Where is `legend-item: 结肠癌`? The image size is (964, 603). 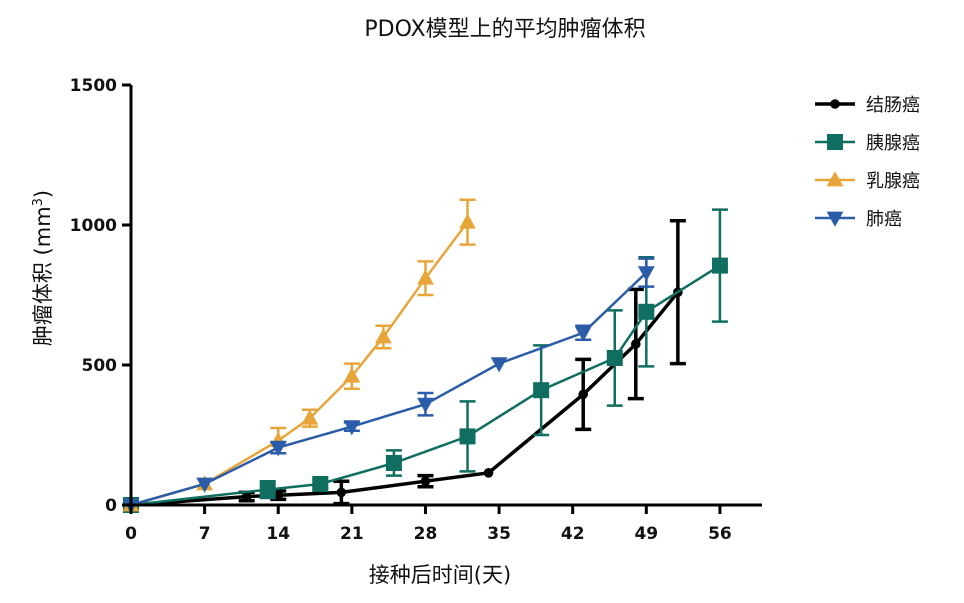 legend-item: 结肠癌 is located at coordinates (867, 105).